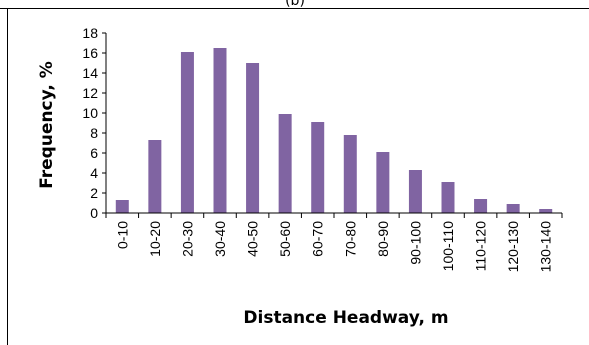 The image size is (589, 345). Describe the element at coordinates (90, 33) in the screenshot. I see `y-tick-label: 18` at that location.